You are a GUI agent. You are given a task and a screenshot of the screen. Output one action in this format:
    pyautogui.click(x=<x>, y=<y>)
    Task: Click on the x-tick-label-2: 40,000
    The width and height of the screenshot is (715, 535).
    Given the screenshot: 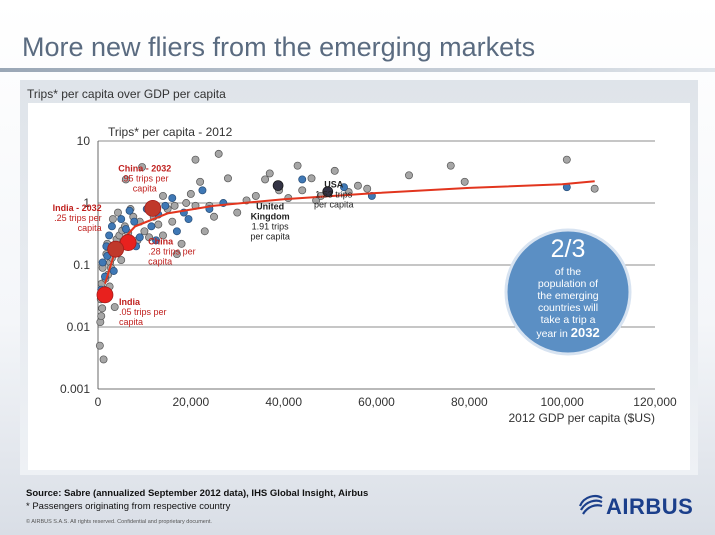 What is the action you would take?
    pyautogui.click(x=283, y=402)
    